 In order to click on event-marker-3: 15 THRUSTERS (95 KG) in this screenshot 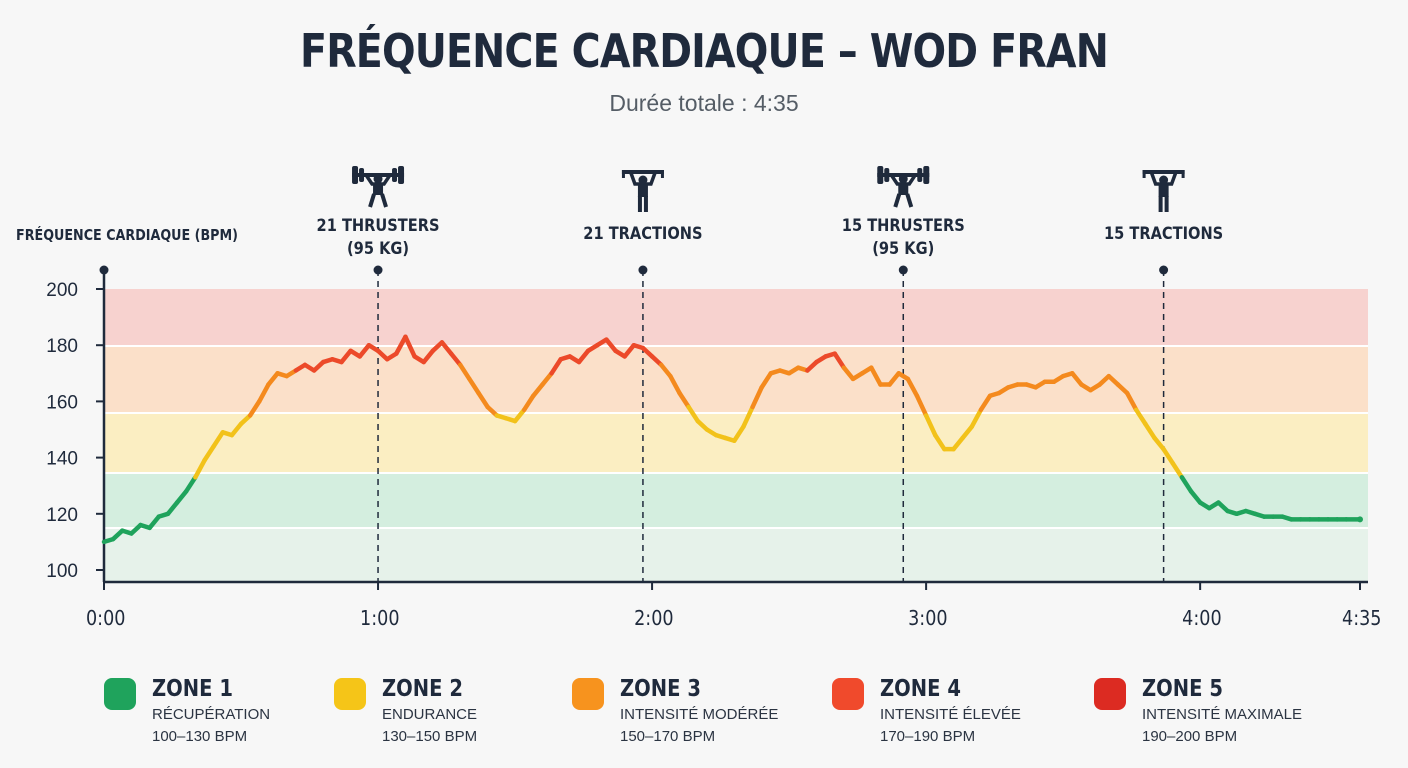, I will do `click(903, 374)`.